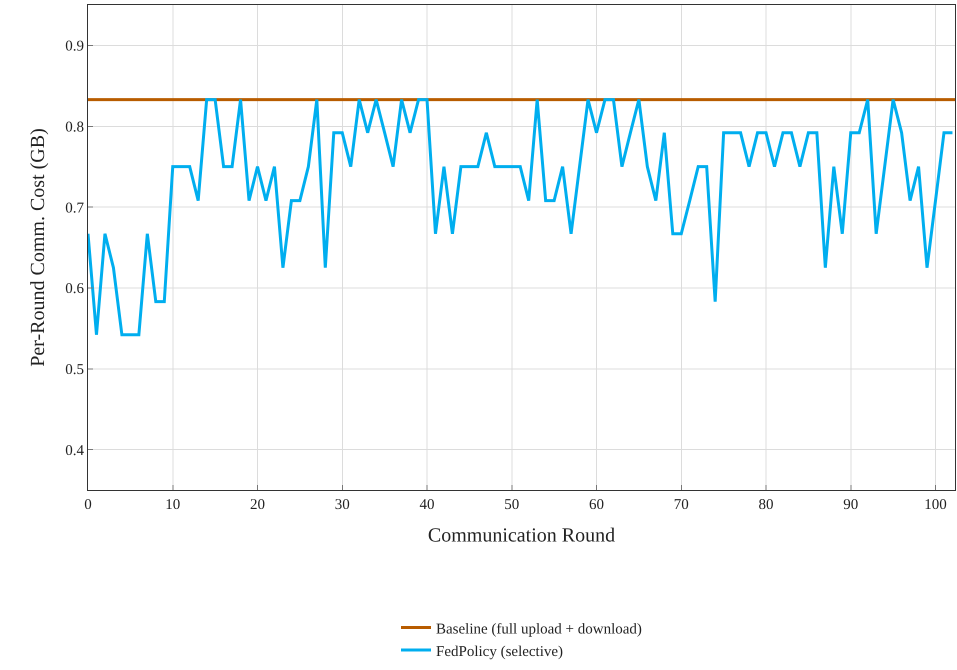 This screenshot has width=957, height=670. Describe the element at coordinates (539, 629) in the screenshot. I see `legend-label: Baseline (full upload + download)` at that location.